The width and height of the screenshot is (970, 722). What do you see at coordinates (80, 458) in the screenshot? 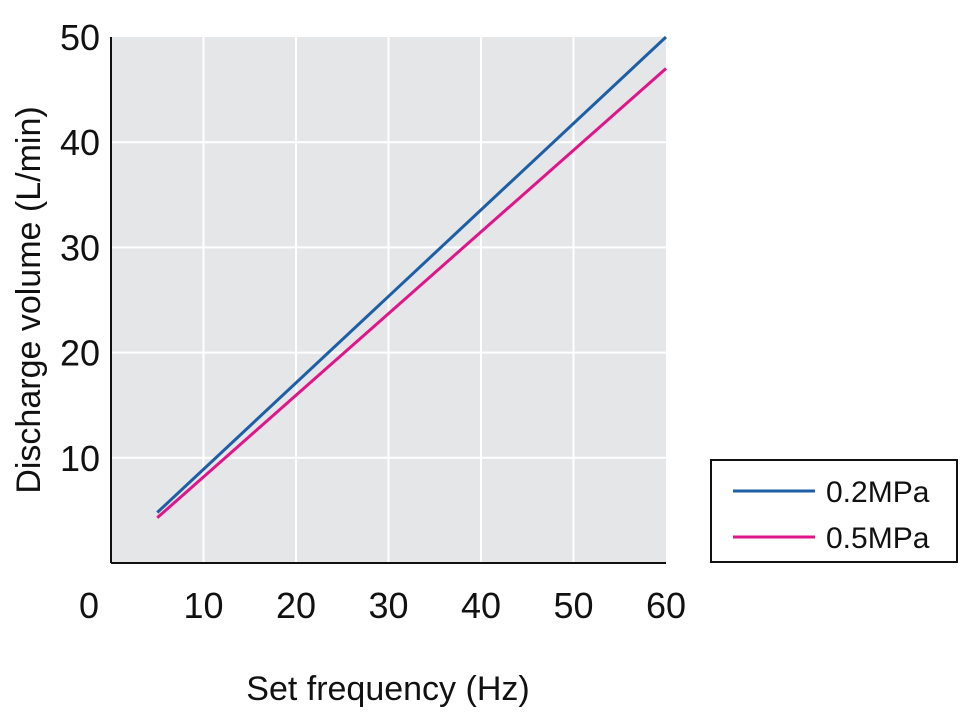
I see `y-tick-label: 10` at bounding box center [80, 458].